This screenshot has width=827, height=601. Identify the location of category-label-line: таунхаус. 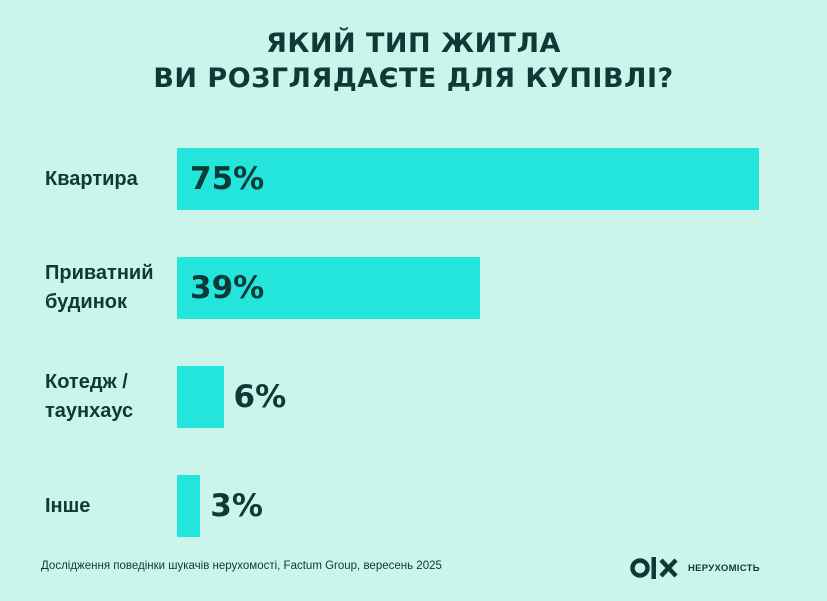
(89, 411).